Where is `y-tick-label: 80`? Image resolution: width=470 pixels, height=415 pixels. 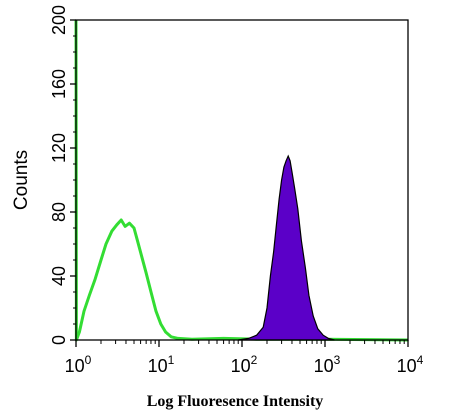
y-tick-label: 80 is located at coordinates (59, 212).